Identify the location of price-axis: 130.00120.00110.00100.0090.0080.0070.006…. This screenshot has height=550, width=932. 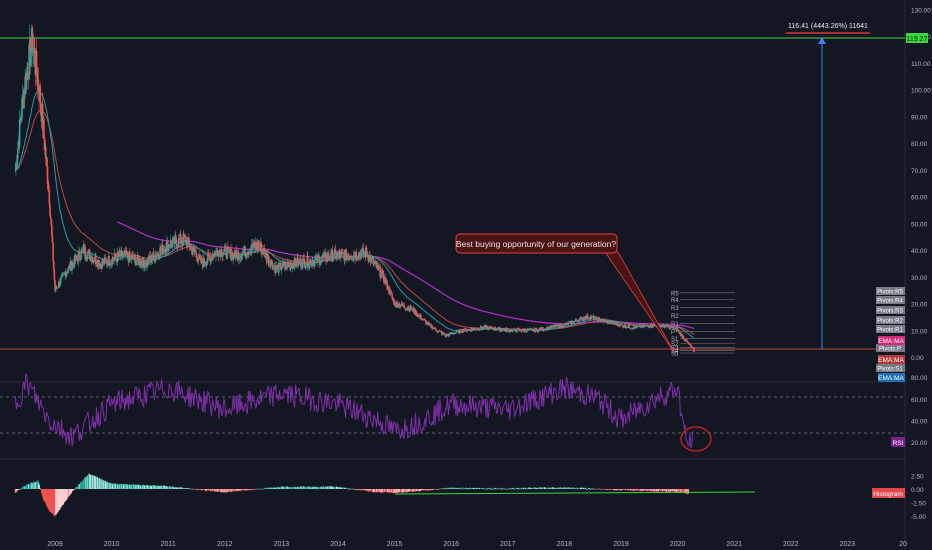
(921, 184).